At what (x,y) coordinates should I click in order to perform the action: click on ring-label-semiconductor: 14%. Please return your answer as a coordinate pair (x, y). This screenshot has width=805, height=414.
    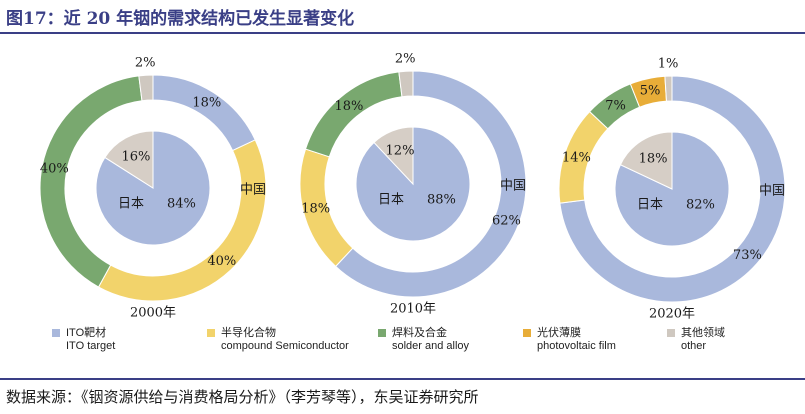
    Looking at the image, I should click on (576, 157).